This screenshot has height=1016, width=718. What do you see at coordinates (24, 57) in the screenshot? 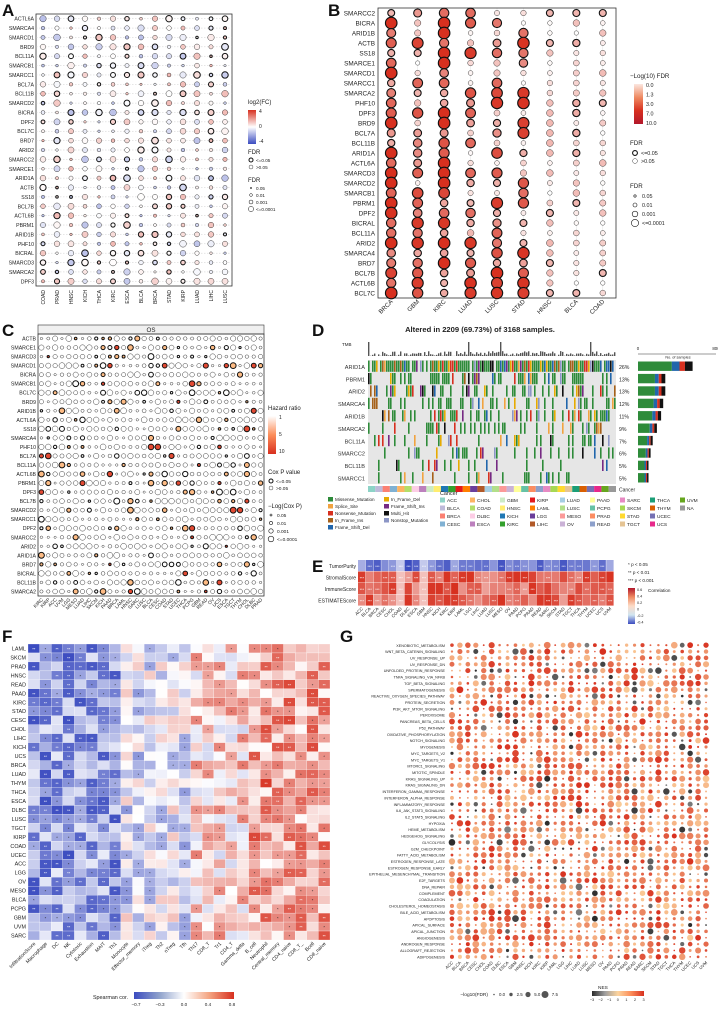
I see `panel-a-gene-label: BCL11A` at bounding box center [24, 57].